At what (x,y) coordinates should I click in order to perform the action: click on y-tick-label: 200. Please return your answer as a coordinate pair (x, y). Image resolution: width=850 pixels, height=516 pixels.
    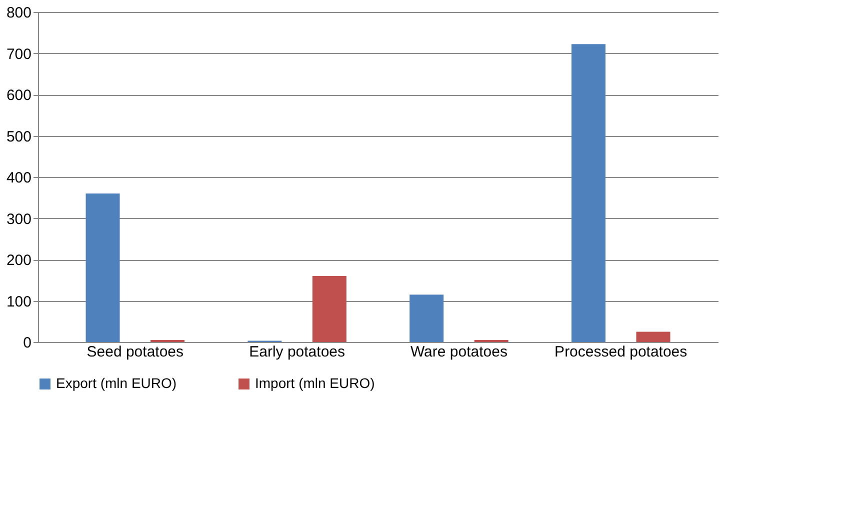
    Looking at the image, I should click on (19, 260).